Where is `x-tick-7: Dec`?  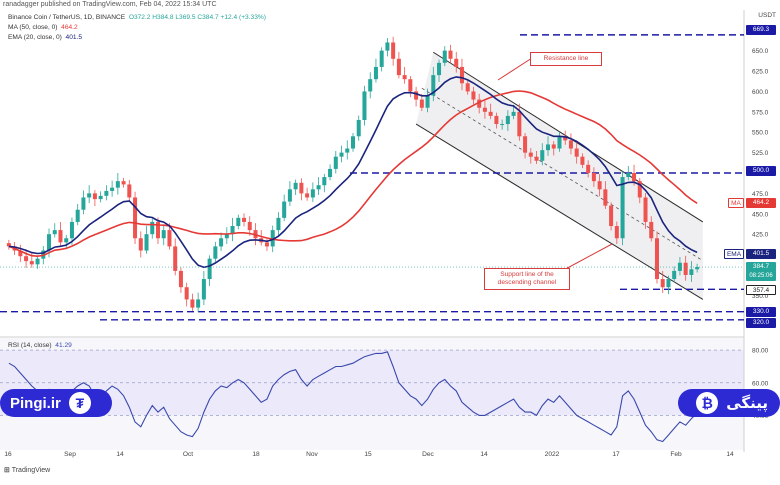
x-tick-7: Dec is located at coordinates (428, 454).